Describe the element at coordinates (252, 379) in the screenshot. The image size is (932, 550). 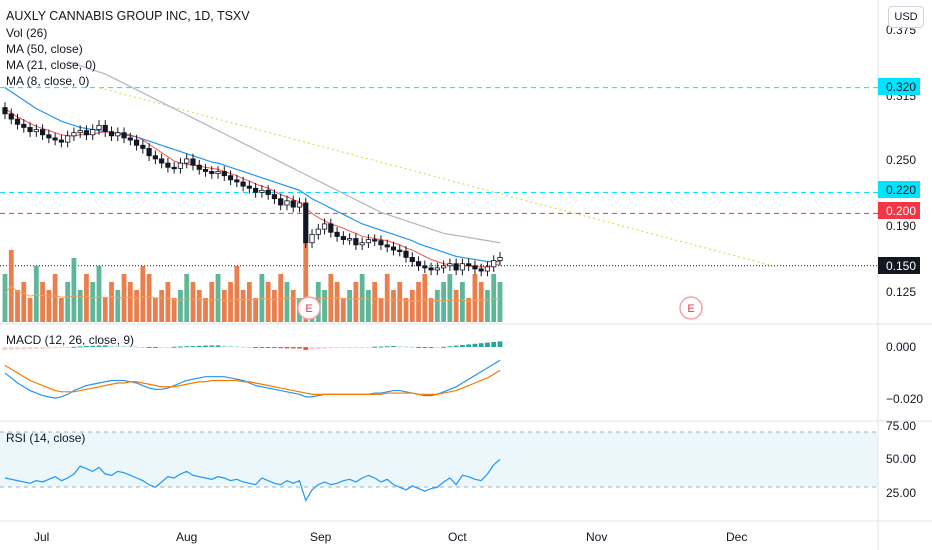
I see `macd-line` at that location.